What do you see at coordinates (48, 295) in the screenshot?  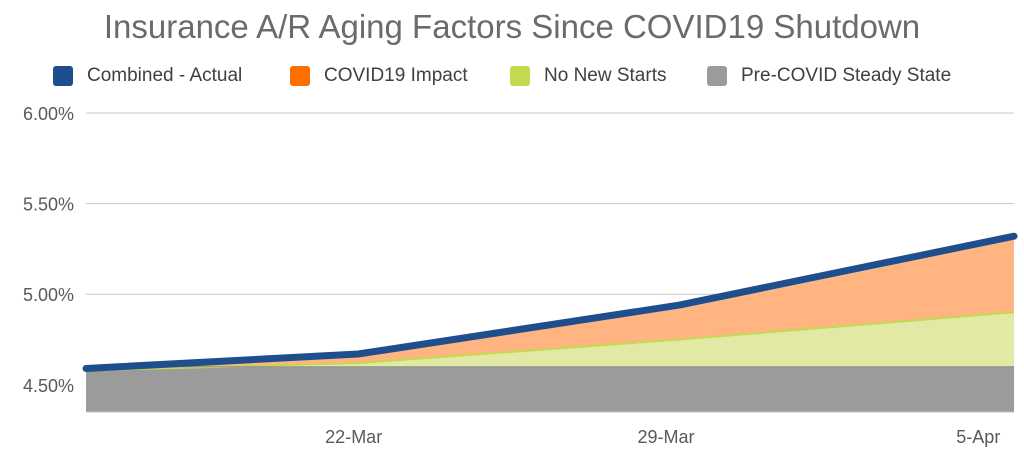 I see `y-tick-label: 5.00%` at bounding box center [48, 295].